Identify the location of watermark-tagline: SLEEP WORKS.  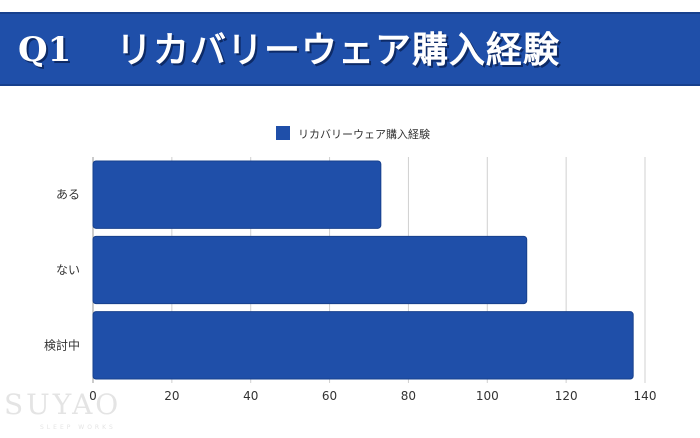
(78, 427).